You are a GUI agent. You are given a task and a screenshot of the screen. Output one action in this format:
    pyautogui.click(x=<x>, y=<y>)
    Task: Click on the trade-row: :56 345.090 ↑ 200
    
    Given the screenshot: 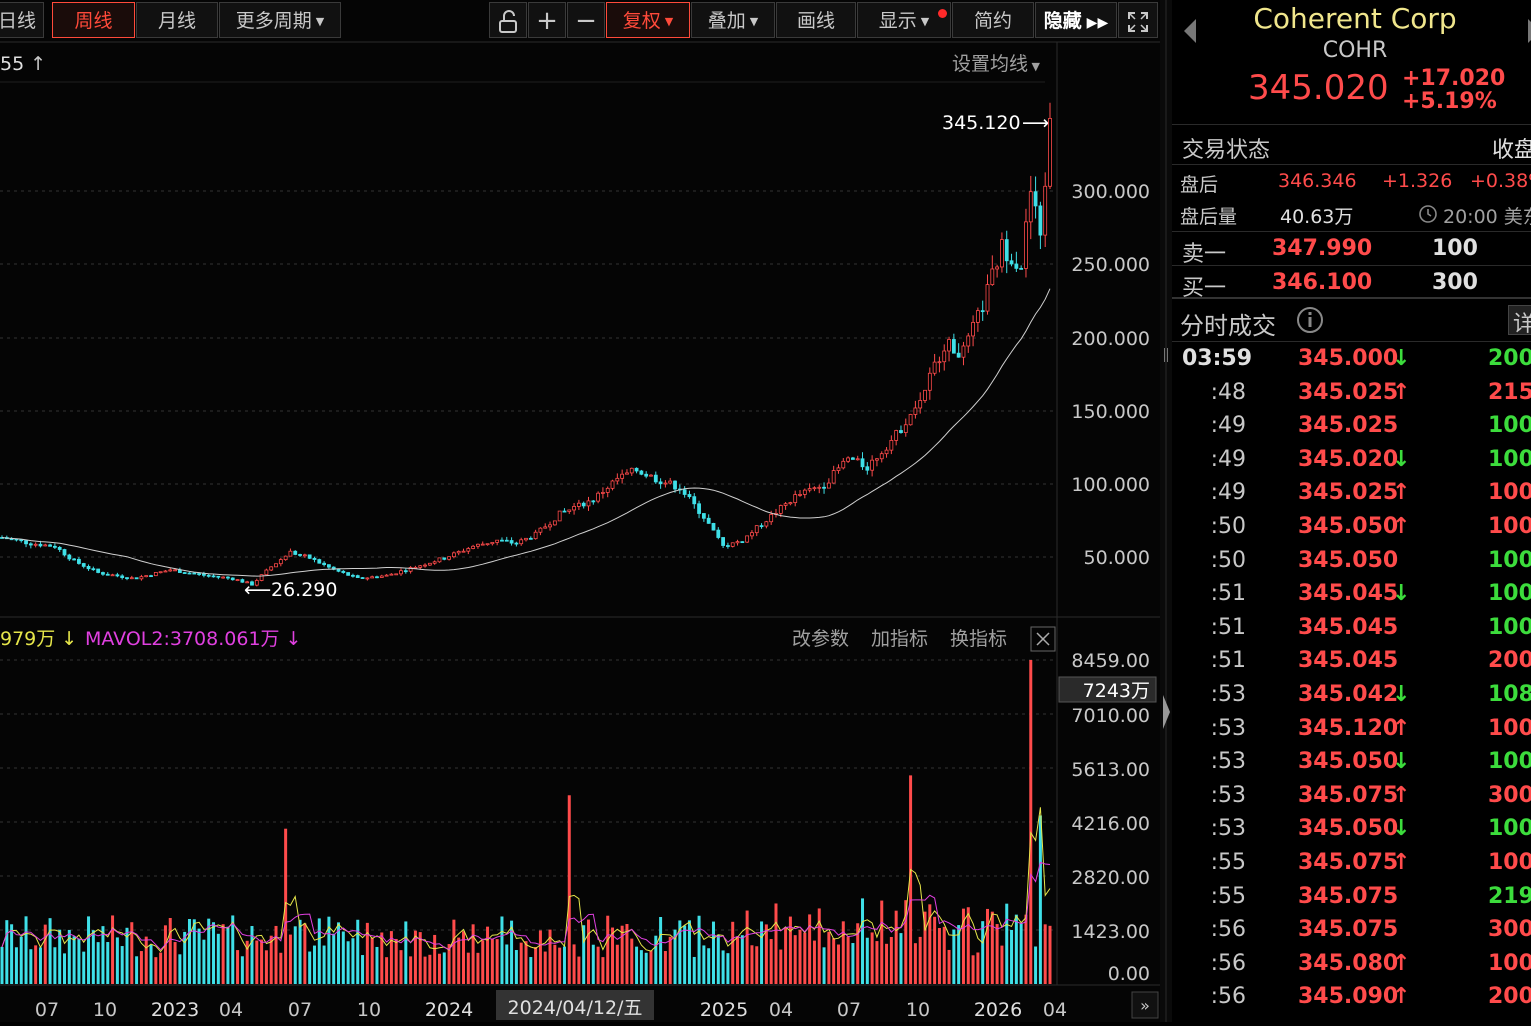 What is the action you would take?
    pyautogui.click(x=1351, y=1000)
    